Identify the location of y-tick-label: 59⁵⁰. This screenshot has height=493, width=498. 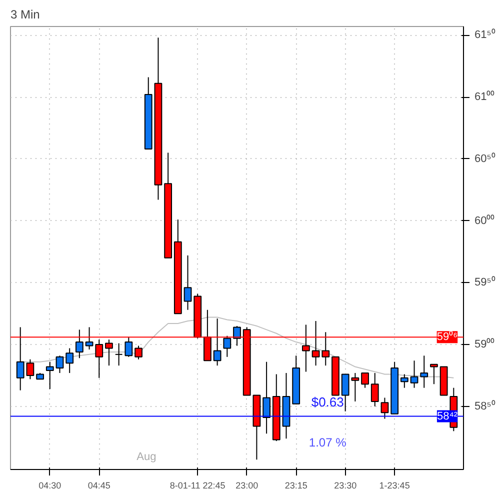
(485, 282).